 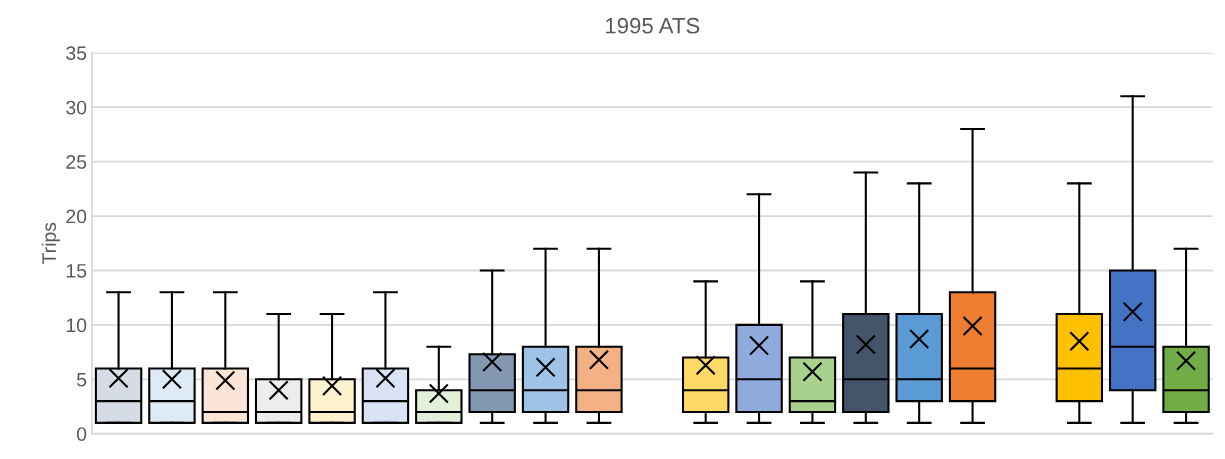 I want to click on y-tick-label: 5, so click(x=81, y=380).